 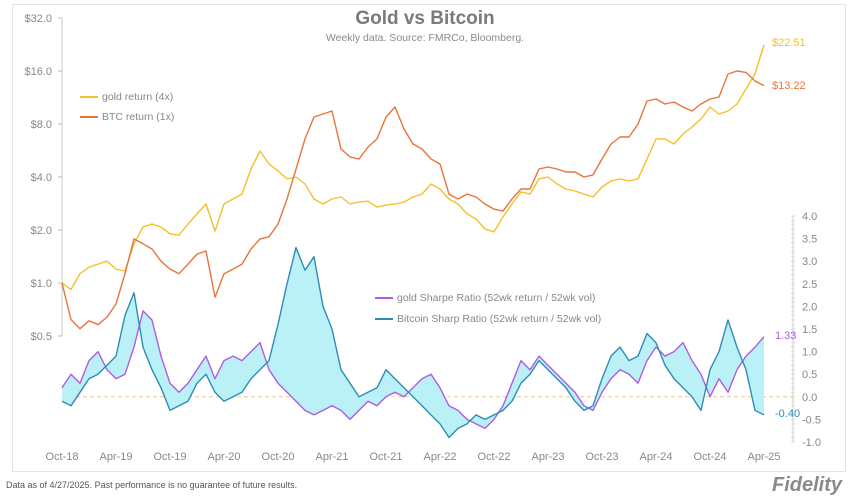 What do you see at coordinates (809, 307) in the screenshot?
I see `right-axis-tick-label: 2.0` at bounding box center [809, 307].